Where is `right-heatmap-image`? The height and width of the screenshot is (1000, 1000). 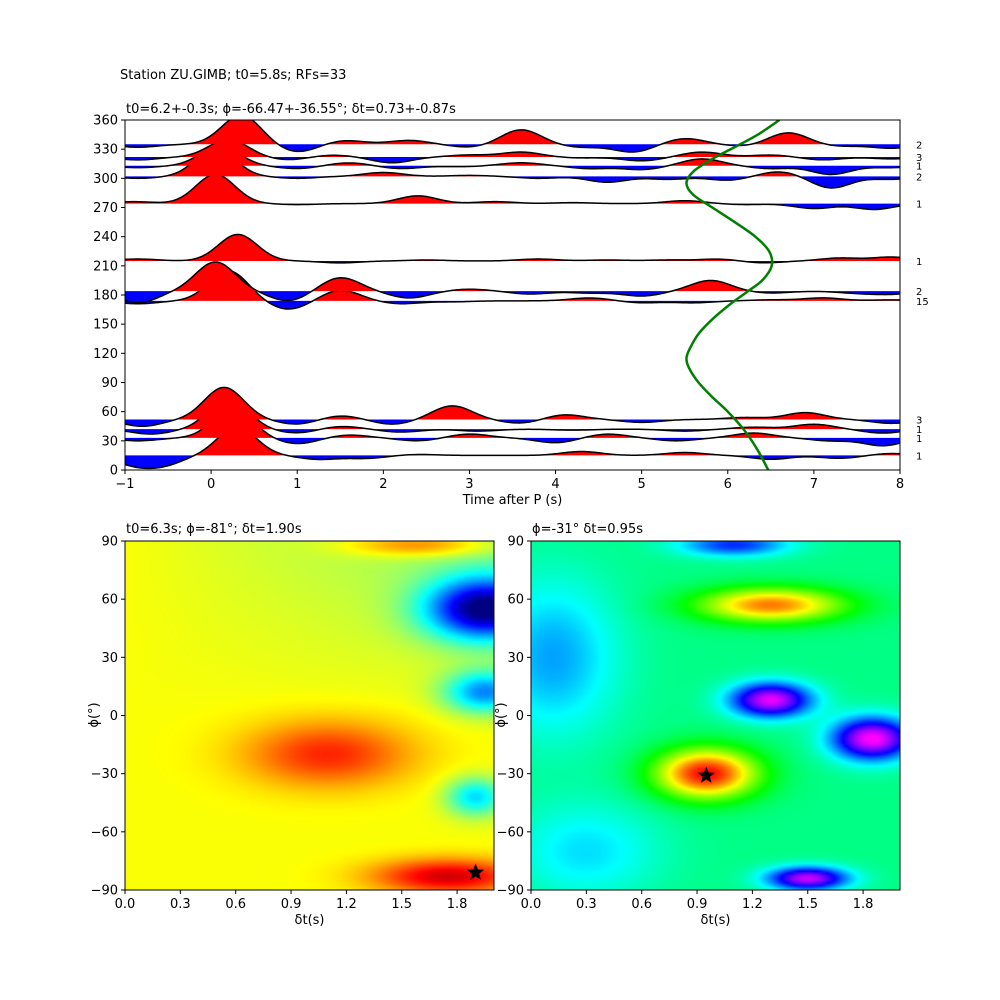
right-heatmap-image is located at coordinates (715, 715).